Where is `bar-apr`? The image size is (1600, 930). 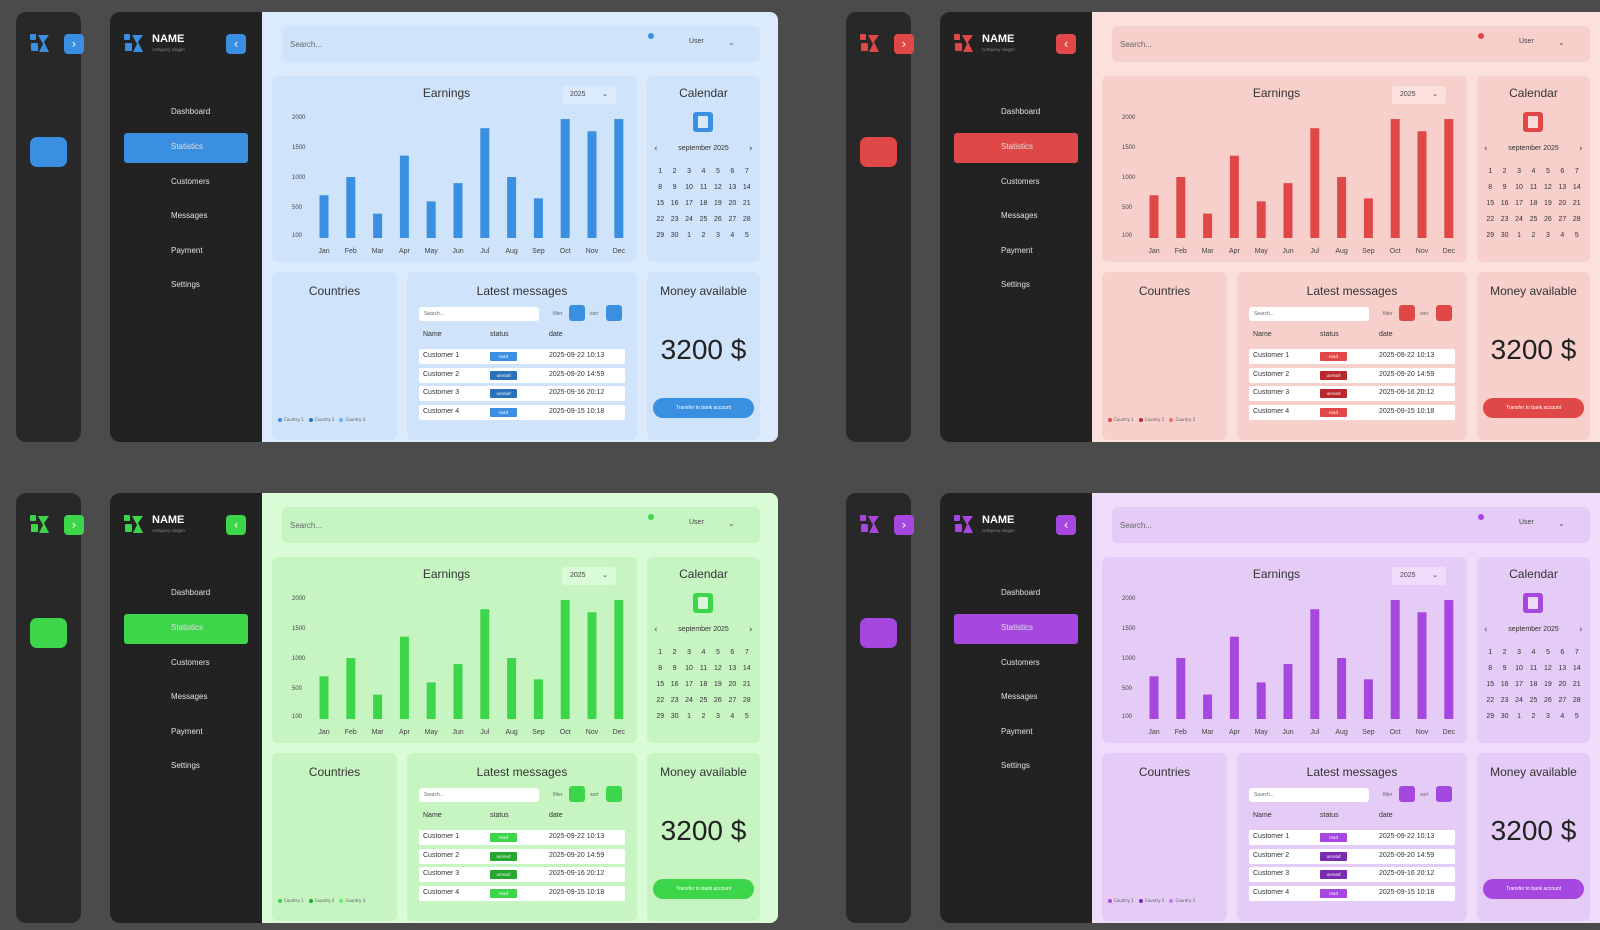
bar-apr is located at coordinates (1234, 196).